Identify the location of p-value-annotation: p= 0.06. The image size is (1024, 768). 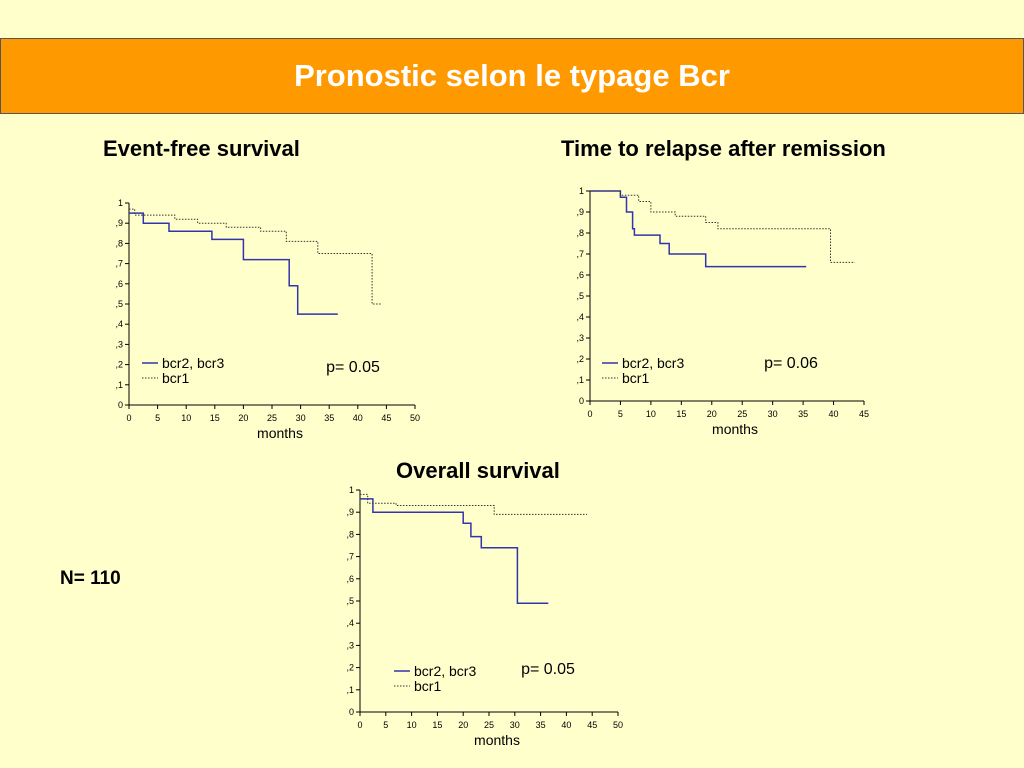
(791, 363).